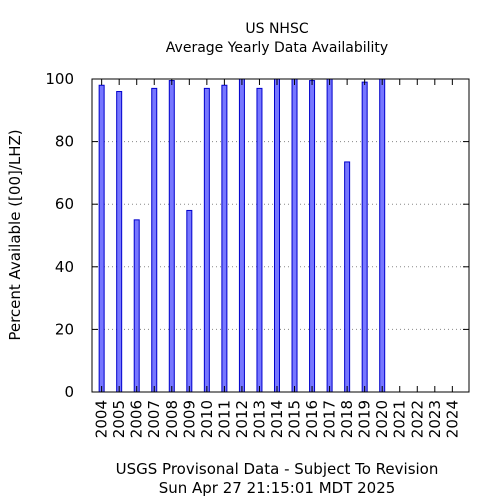 The width and height of the screenshot is (500, 500). Describe the element at coordinates (382, 419) in the screenshot. I see `x-tick-label: 2020` at that location.